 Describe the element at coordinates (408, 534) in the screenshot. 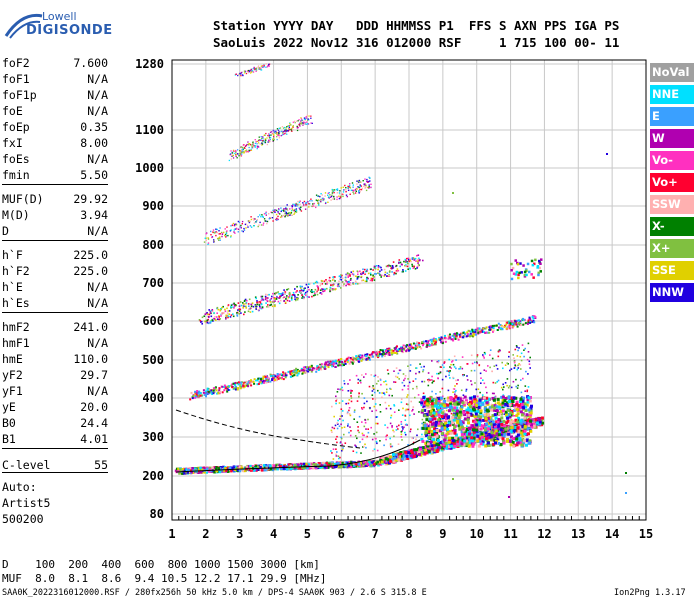

I see `x-tick-label: 8` at that location.